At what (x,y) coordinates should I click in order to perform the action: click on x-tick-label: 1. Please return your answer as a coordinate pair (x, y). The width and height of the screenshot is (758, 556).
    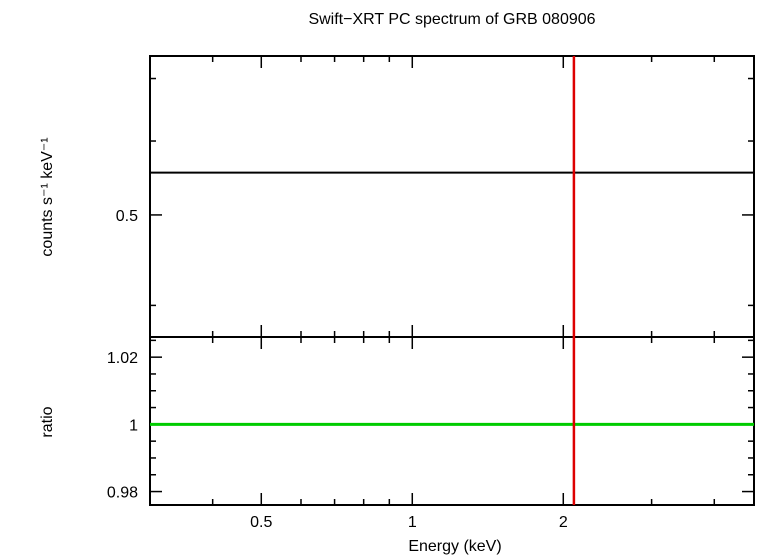
    Looking at the image, I should click on (412, 522).